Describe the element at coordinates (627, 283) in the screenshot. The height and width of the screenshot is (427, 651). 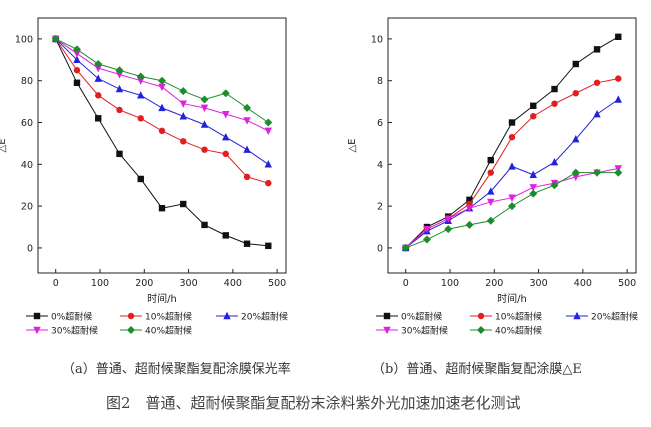
I see `chart-b-x-tick-label: 500` at that location.